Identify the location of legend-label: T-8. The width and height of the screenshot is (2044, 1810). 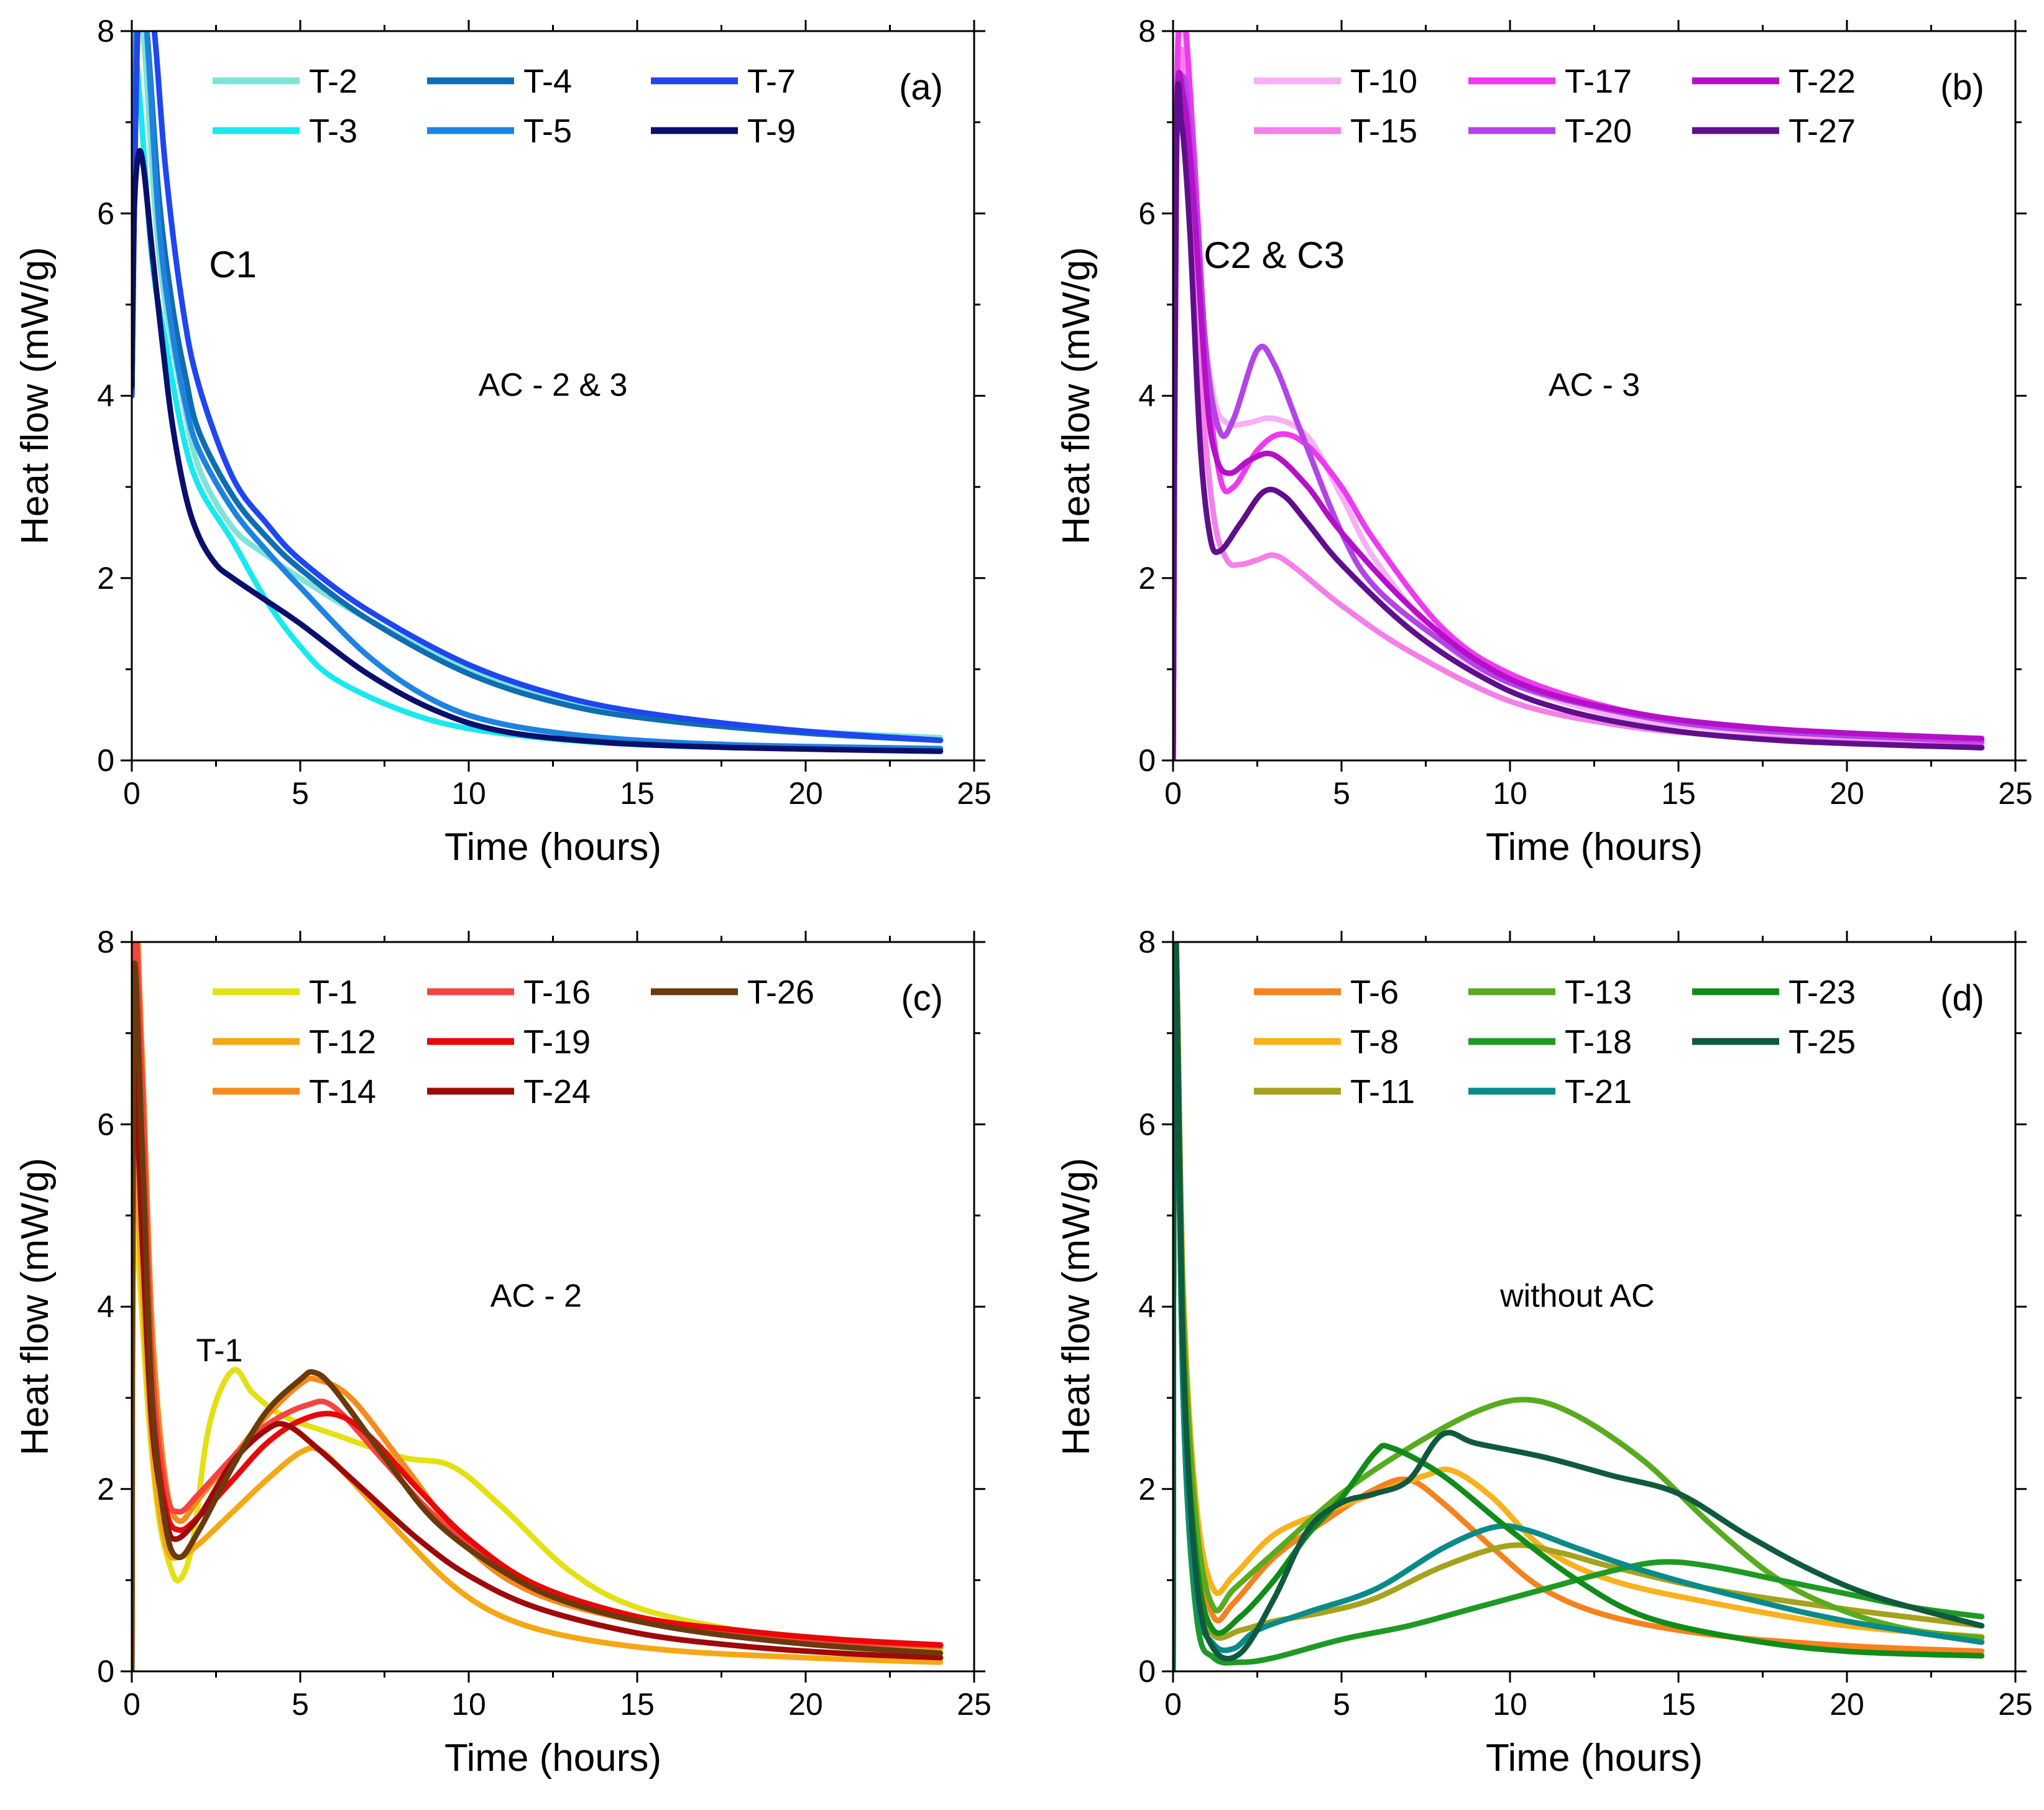
(1374, 1042).